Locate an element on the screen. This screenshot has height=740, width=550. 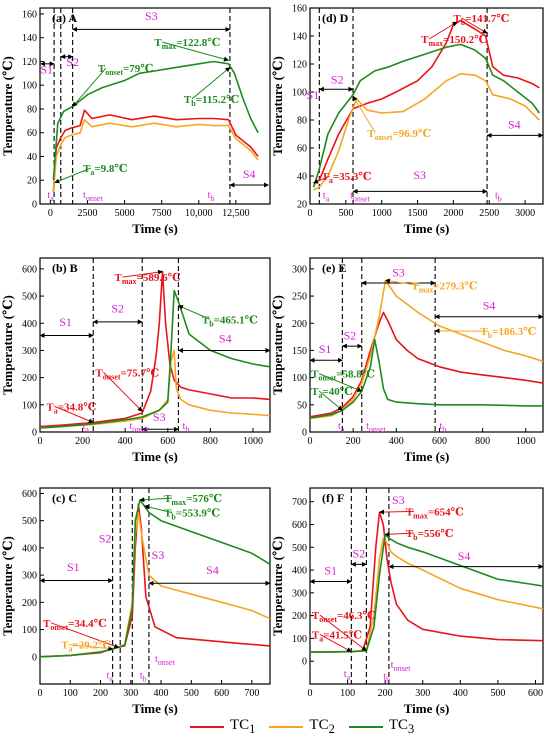
annotation-text: Tonset=34.4℃ is located at coordinates (75, 625).